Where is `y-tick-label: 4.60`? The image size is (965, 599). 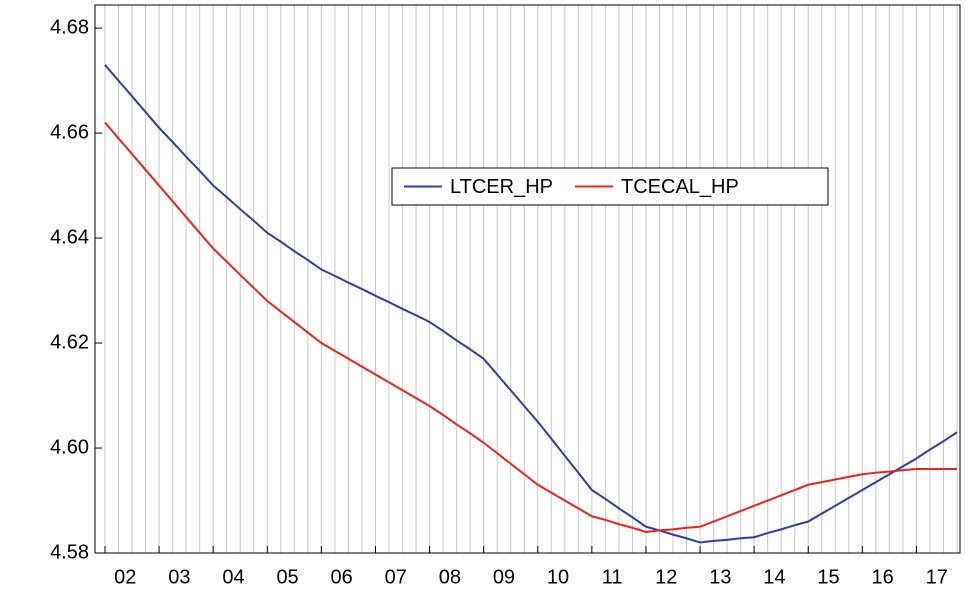 y-tick-label: 4.60 is located at coordinates (69, 447).